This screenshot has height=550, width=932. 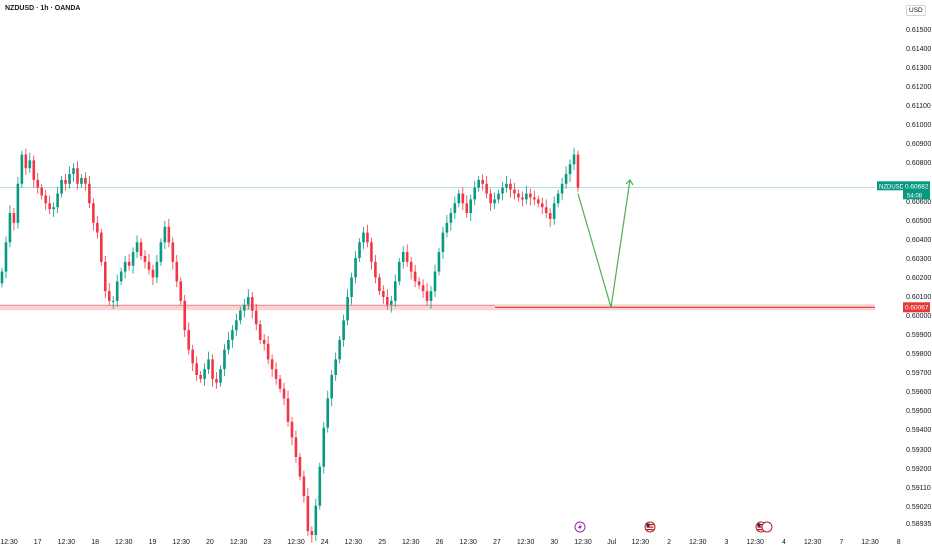 What do you see at coordinates (767, 527) in the screenshot?
I see `us-flag-event-icon-overlap` at bounding box center [767, 527].